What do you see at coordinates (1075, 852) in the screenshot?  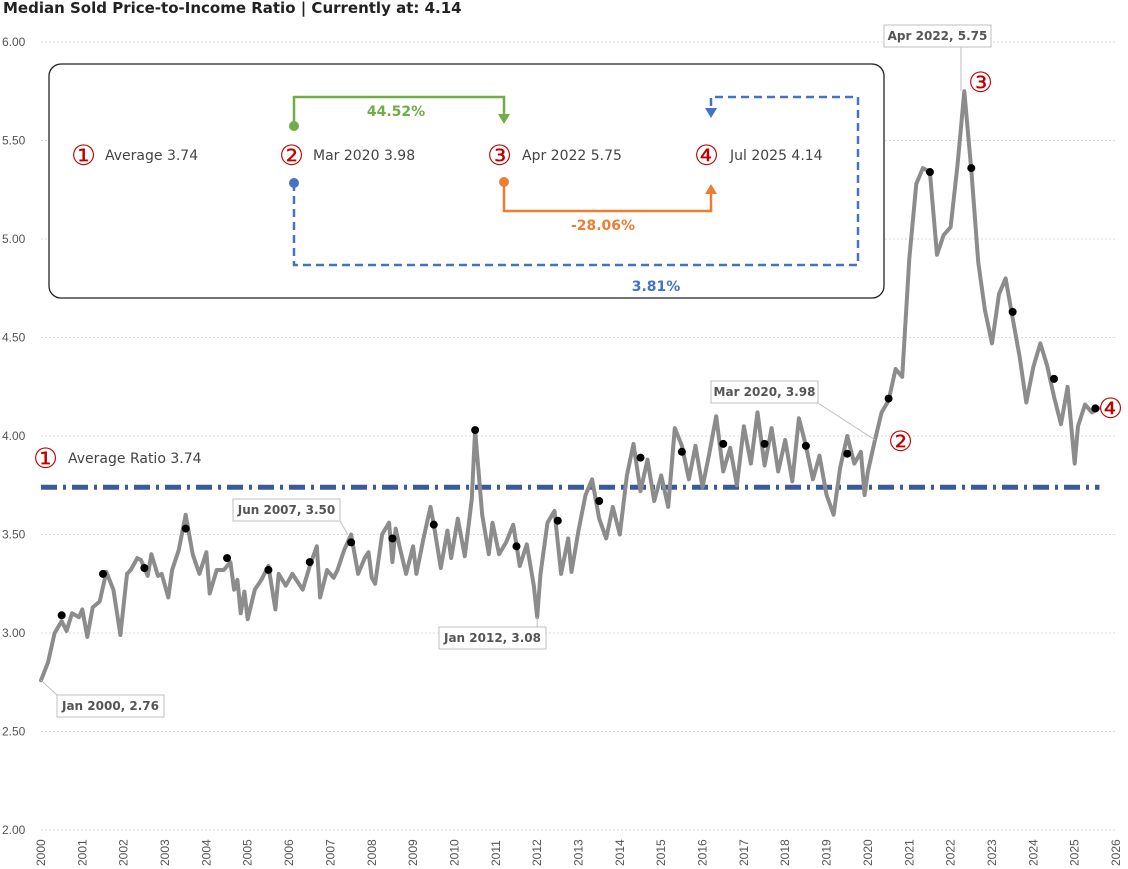 I see `x-tick-label: 2025` at bounding box center [1075, 852].